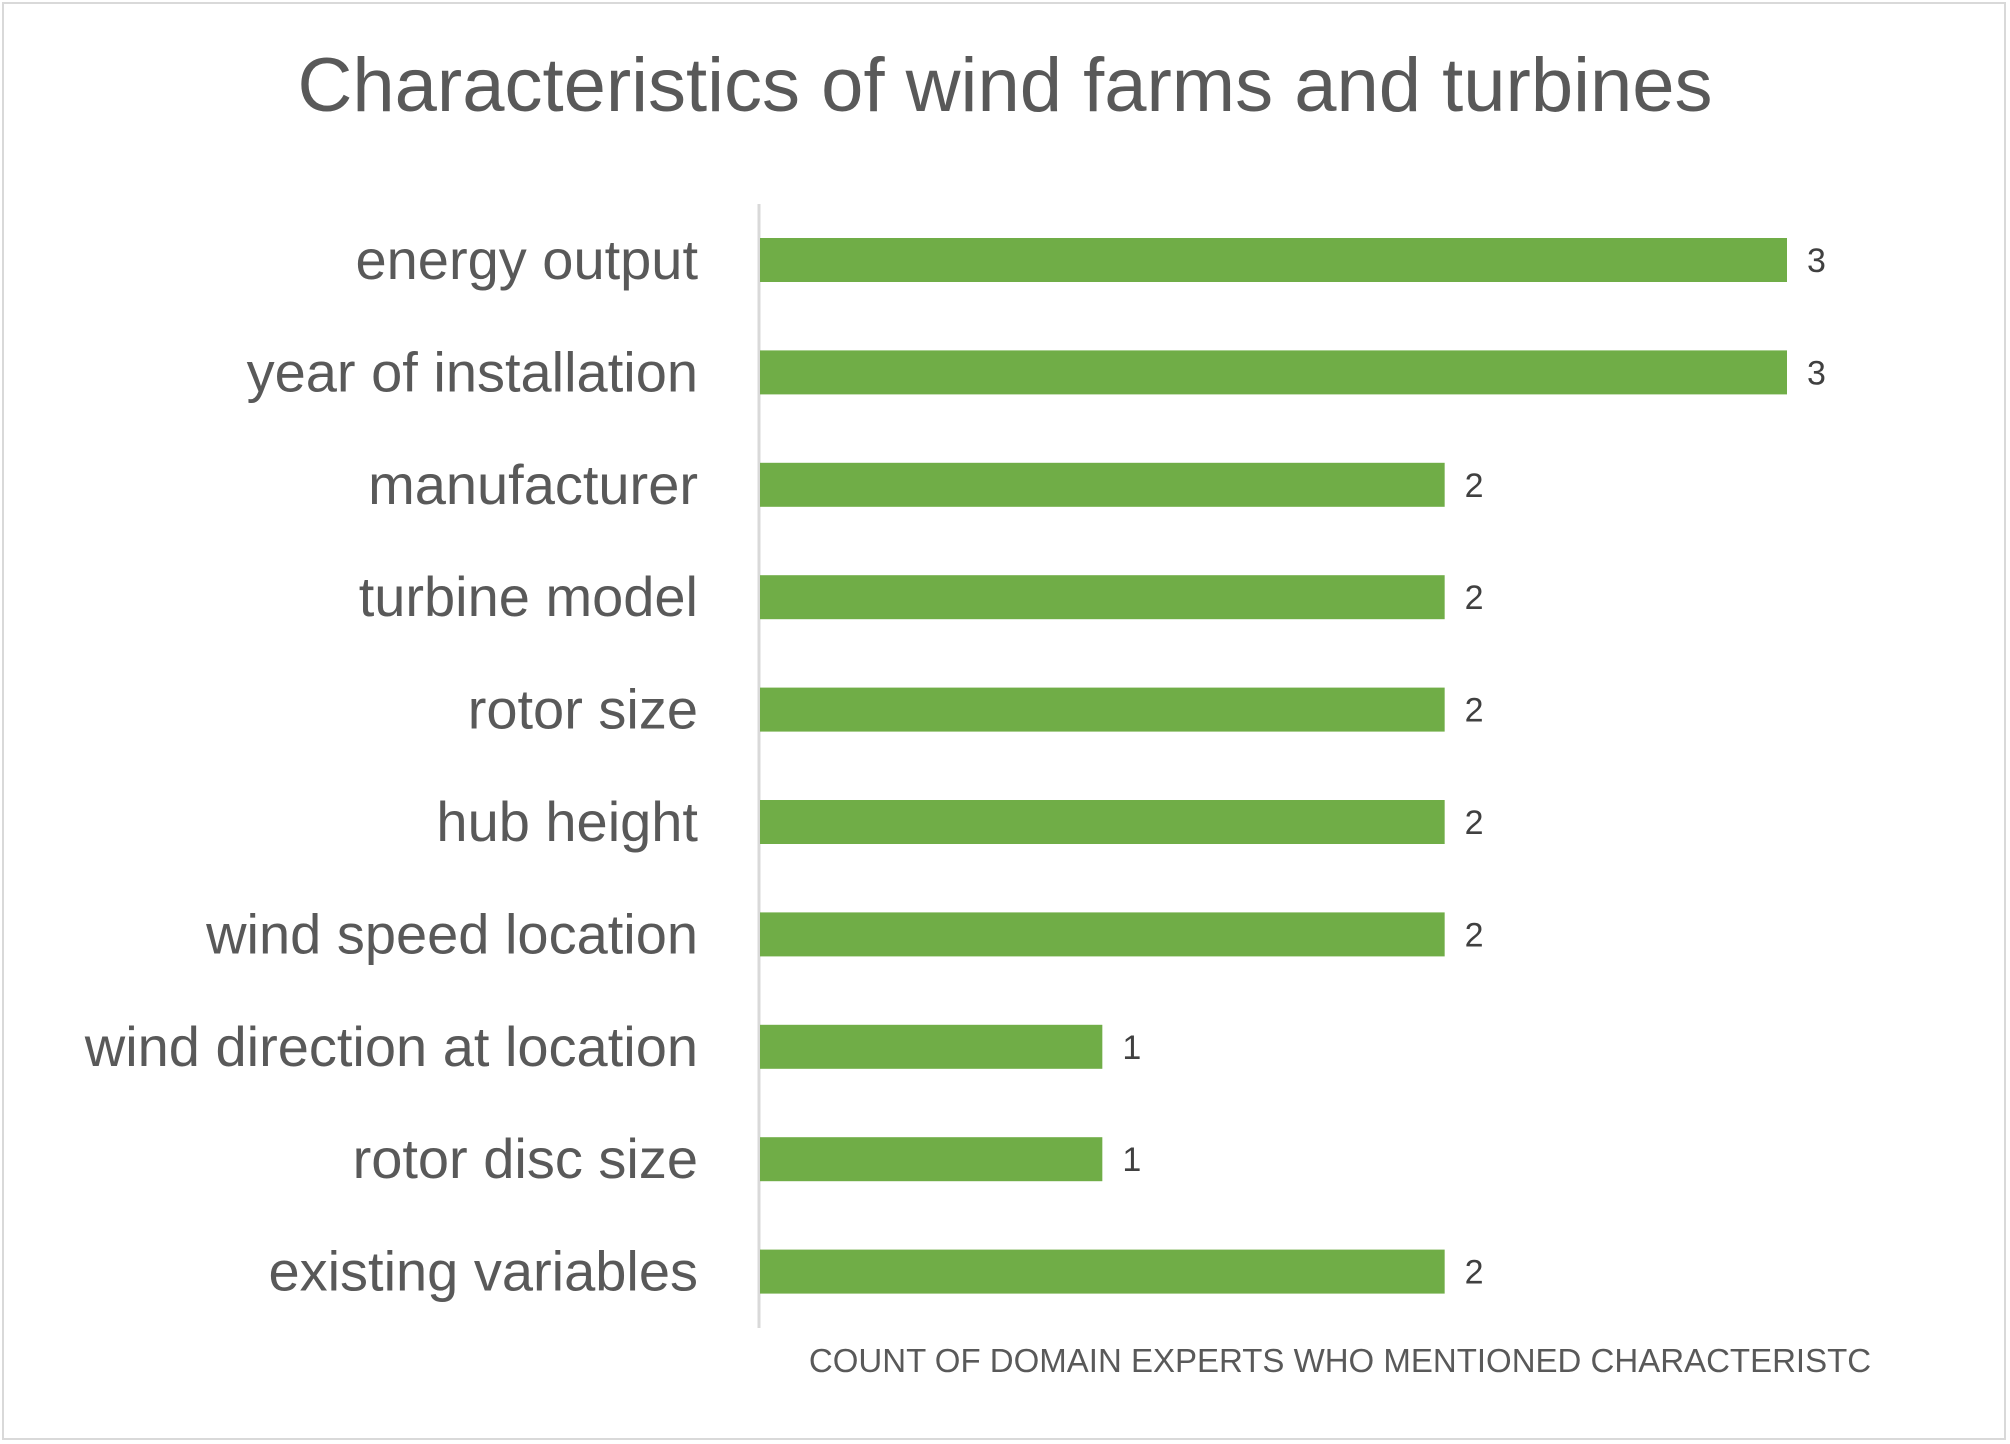  I want to click on category-label-7: wind direction at location, so click(391, 1046).